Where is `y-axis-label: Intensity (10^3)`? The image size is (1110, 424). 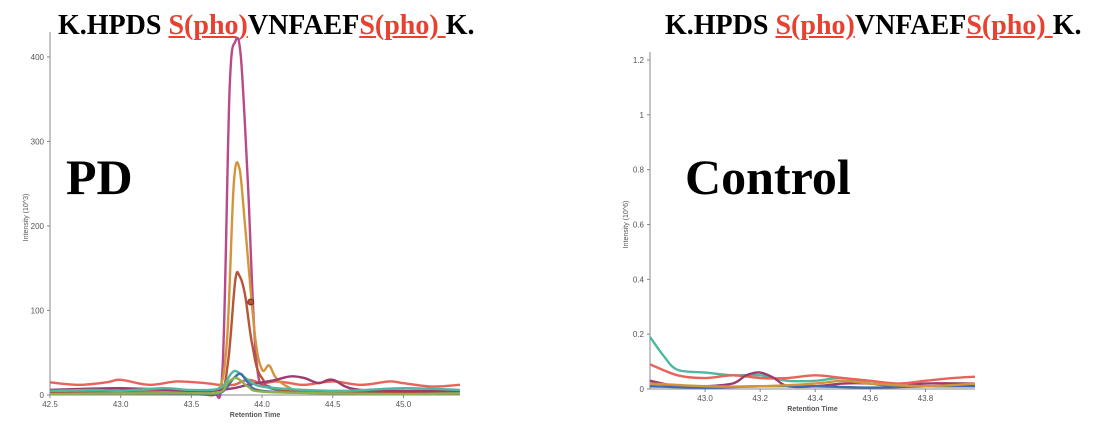
y-axis-label: Intensity (10^3) is located at coordinates (26, 218).